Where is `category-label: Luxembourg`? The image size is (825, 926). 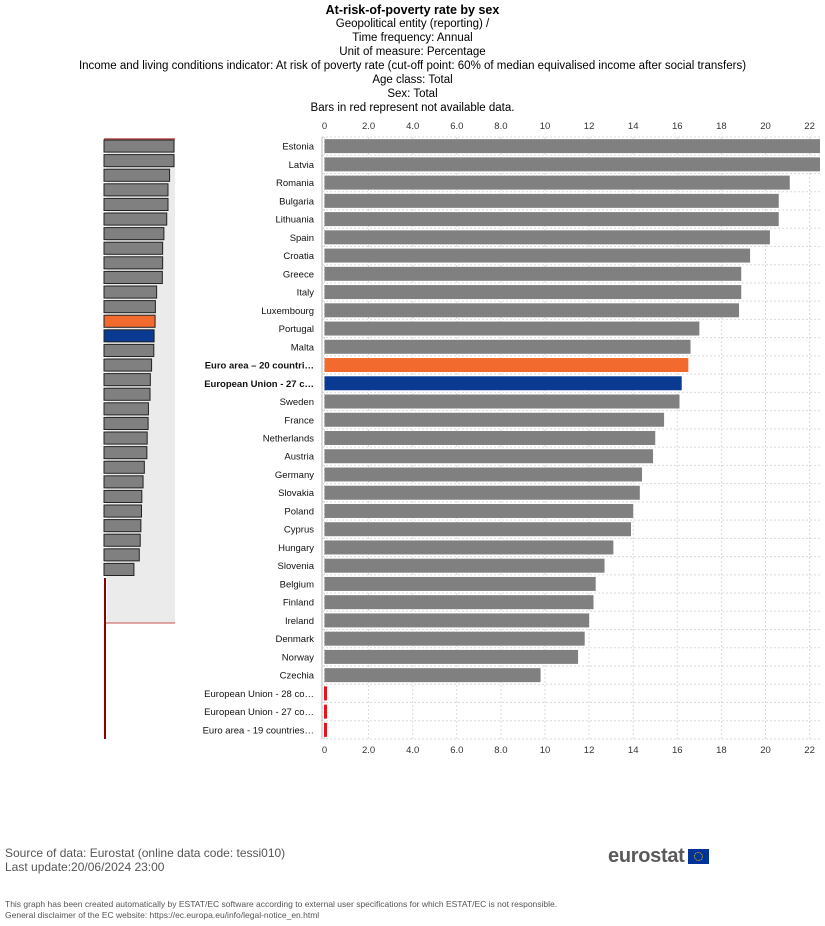 category-label: Luxembourg is located at coordinates (287, 311).